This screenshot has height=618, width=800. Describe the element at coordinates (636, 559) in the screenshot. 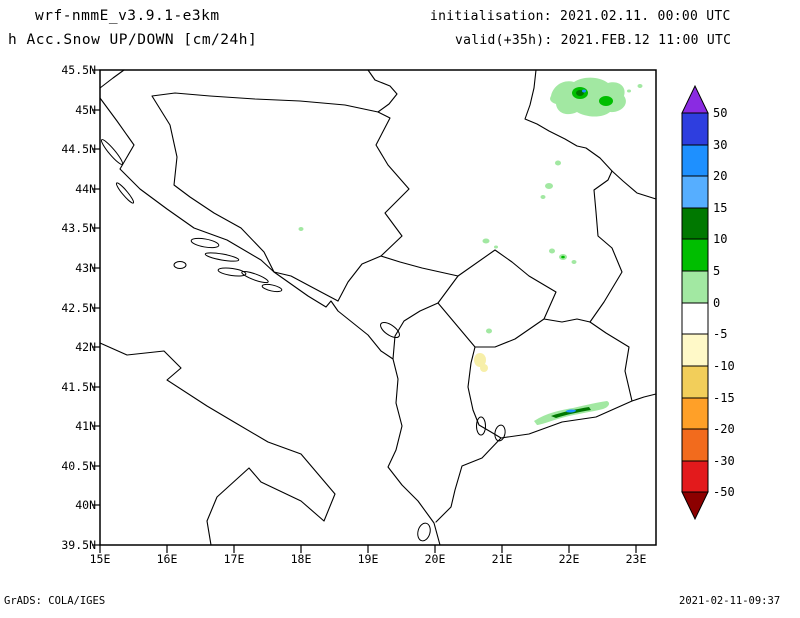

I see `lon-tick-label: 23E` at that location.